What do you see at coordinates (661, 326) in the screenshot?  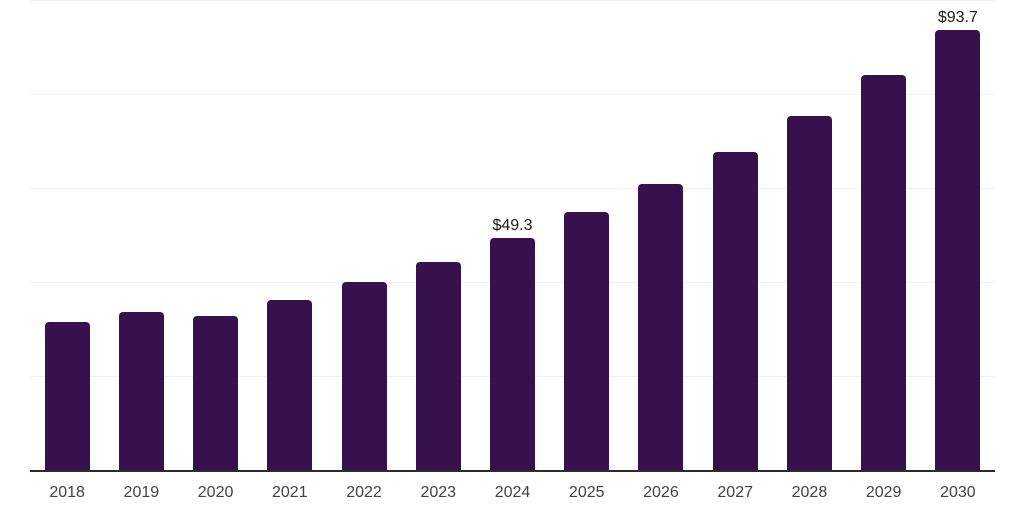 I see `bar-2026` at bounding box center [661, 326].